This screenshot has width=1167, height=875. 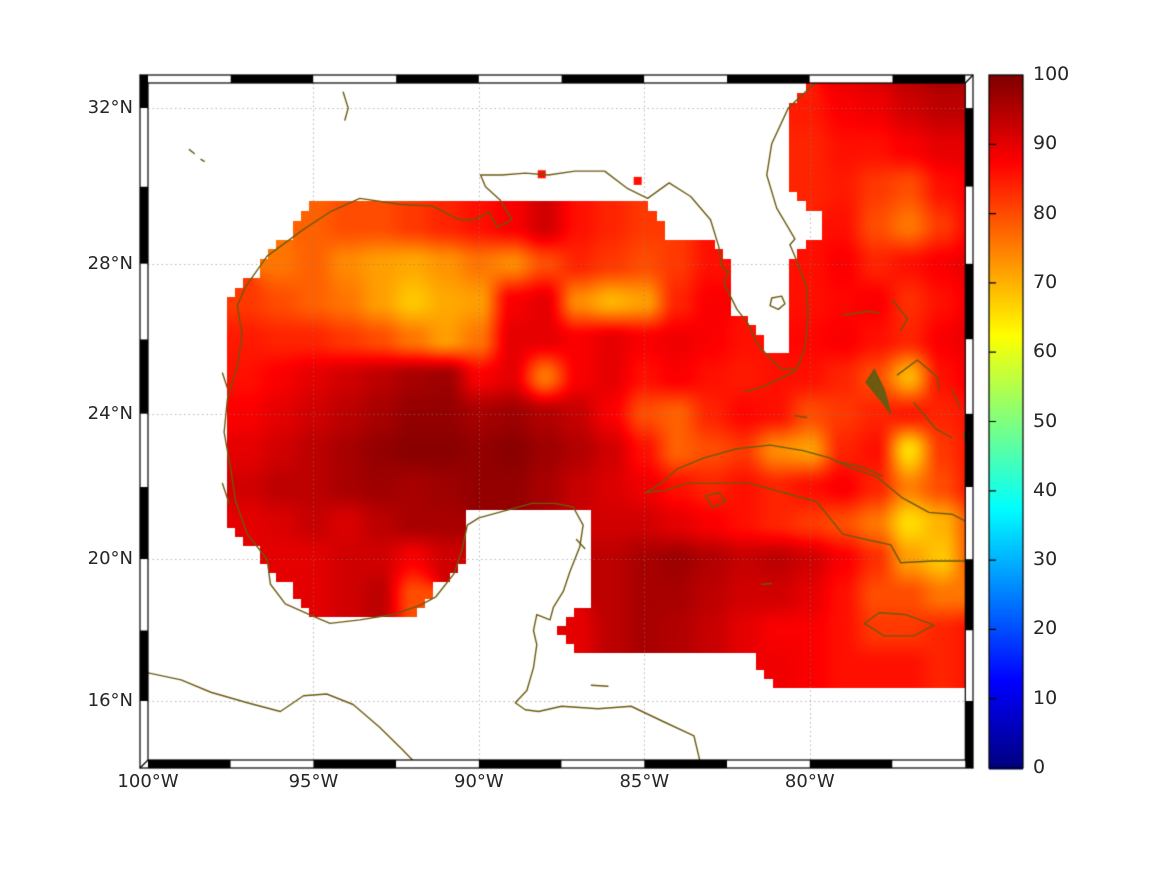 What do you see at coordinates (1045, 420) in the screenshot?
I see `colorbar-tick-label: 50` at bounding box center [1045, 420].